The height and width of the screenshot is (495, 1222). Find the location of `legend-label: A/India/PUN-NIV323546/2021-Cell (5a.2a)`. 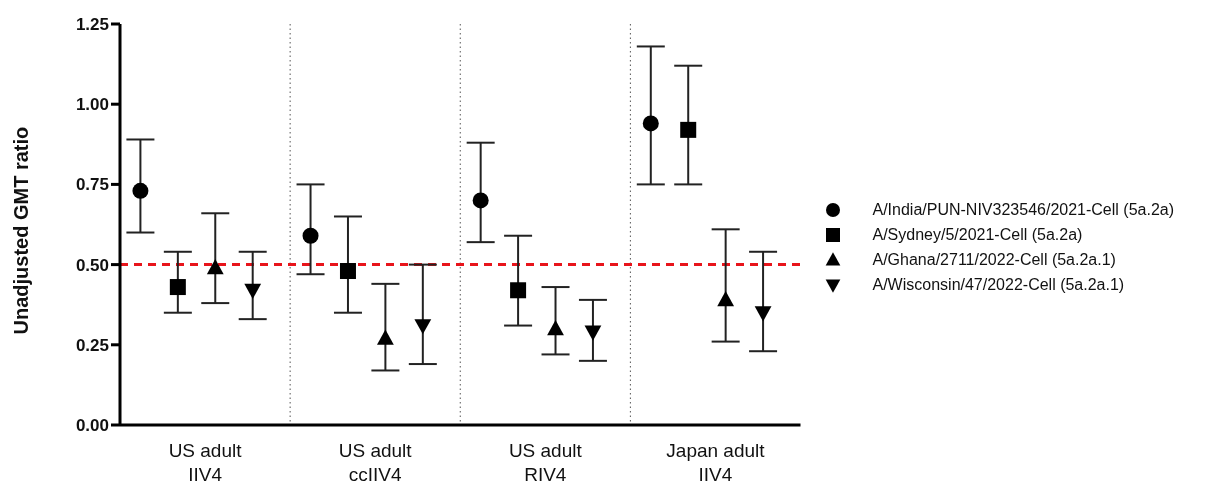

legend-label: A/India/PUN-NIV323546/2021-Cell (5a.2a) is located at coordinates (1023, 210).